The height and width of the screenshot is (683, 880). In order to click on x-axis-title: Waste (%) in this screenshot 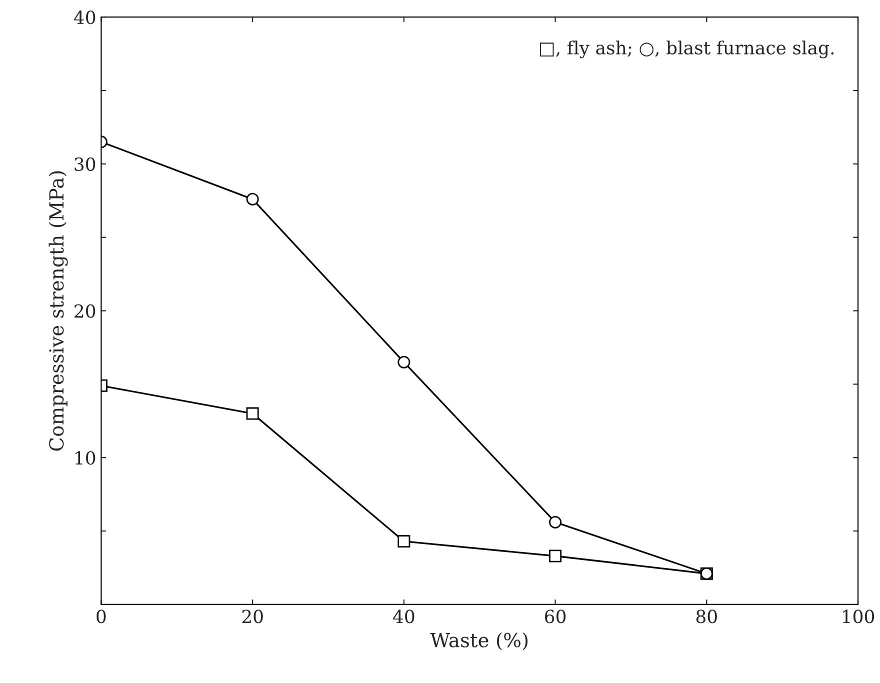, I will do `click(479, 641)`.